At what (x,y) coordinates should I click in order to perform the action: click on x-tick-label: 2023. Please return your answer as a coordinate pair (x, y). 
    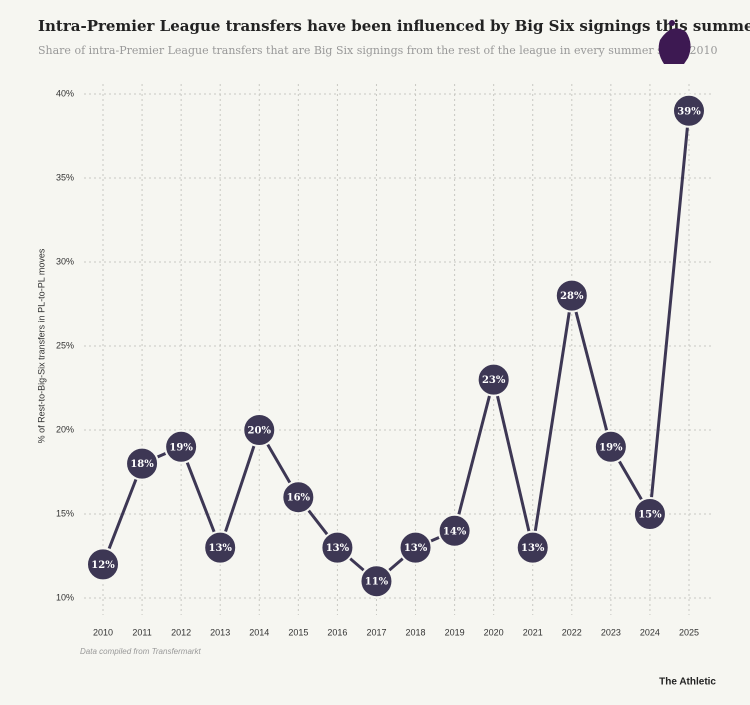
    Looking at the image, I should click on (611, 632).